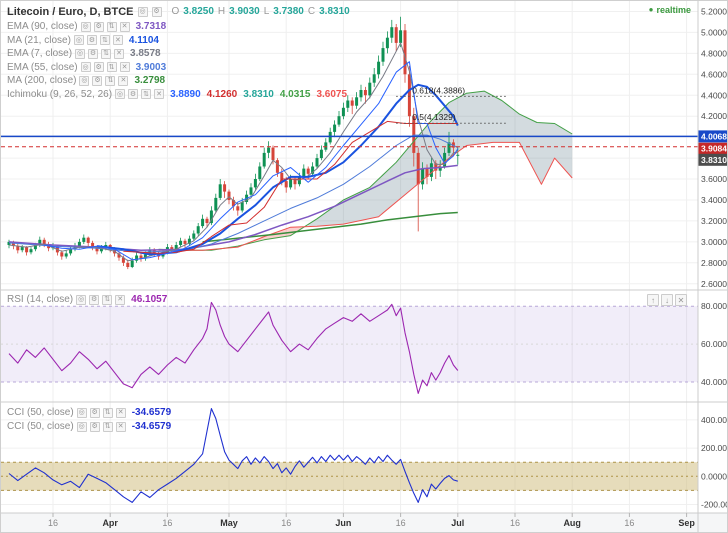  Describe the element at coordinates (653, 300) in the screenshot. I see `arrow-up-icon: ↑` at that location.